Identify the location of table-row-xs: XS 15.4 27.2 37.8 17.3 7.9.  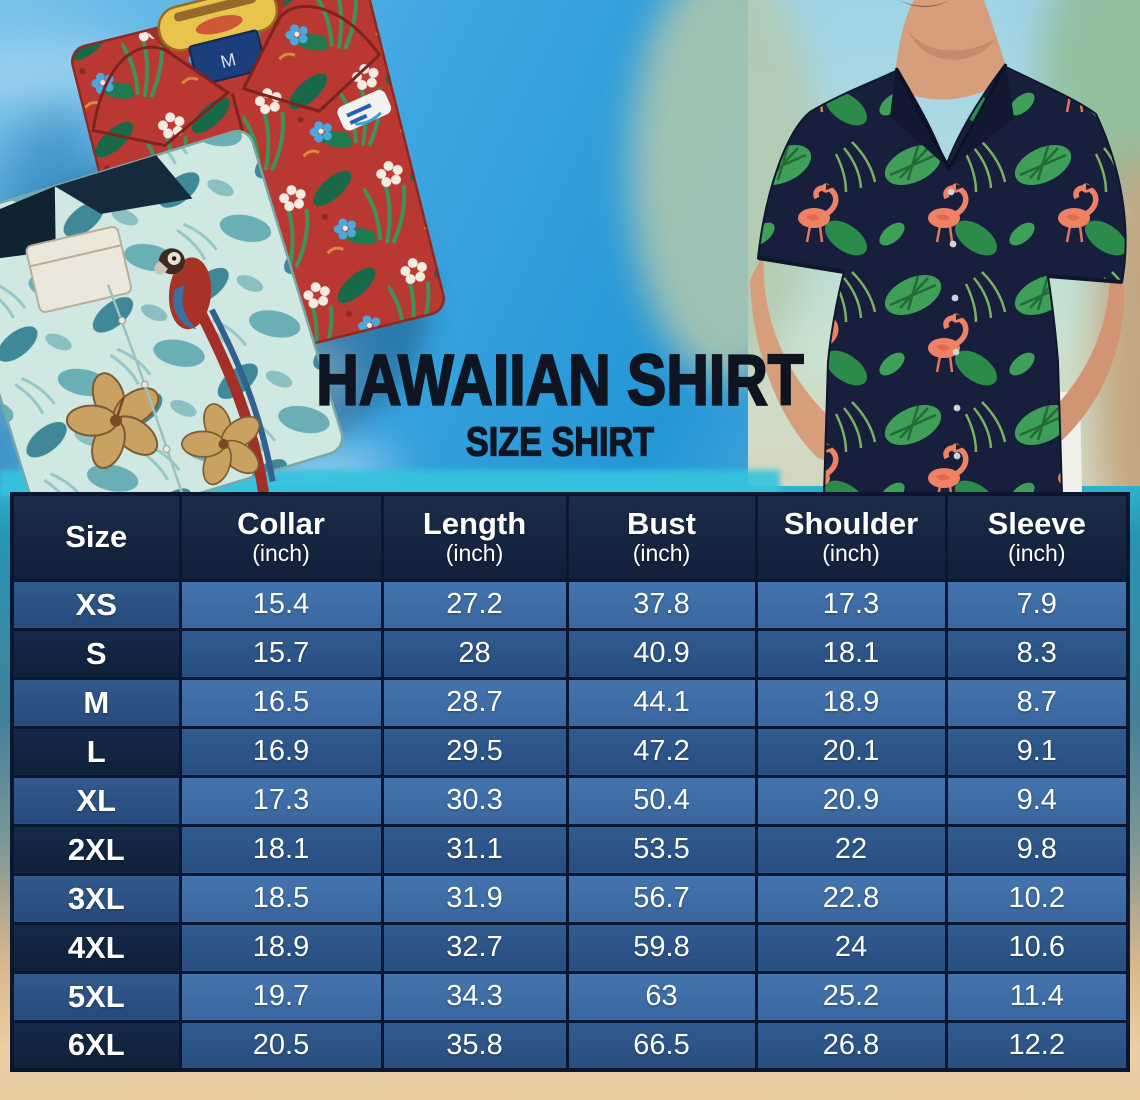
(570, 604).